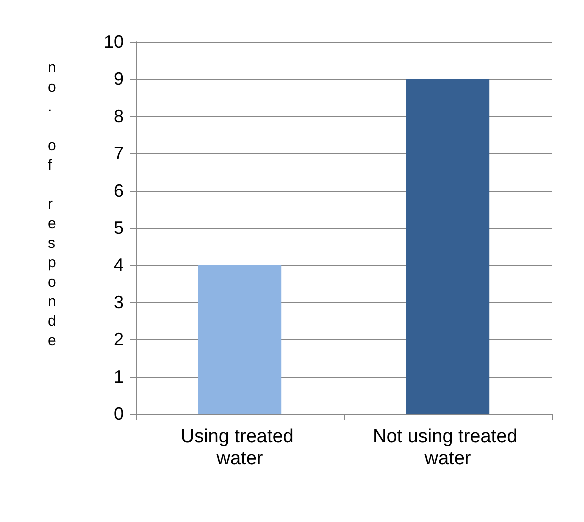 The width and height of the screenshot is (584, 522). Describe the element at coordinates (119, 79) in the screenshot. I see `y-tick-label: 9` at that location.